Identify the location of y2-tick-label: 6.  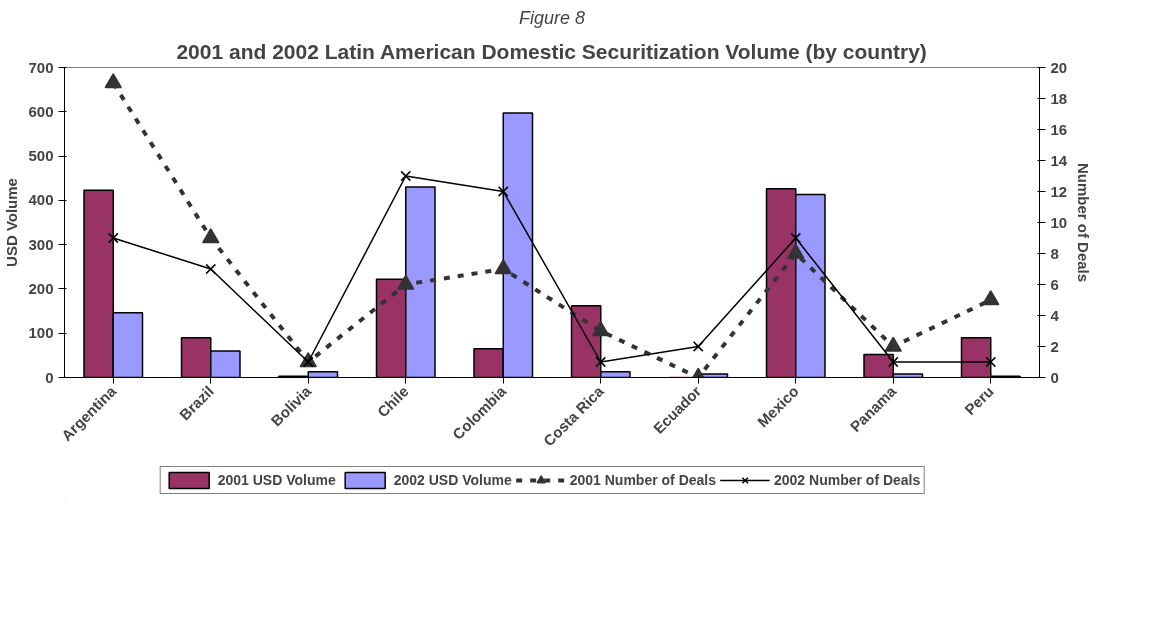
(1054, 284).